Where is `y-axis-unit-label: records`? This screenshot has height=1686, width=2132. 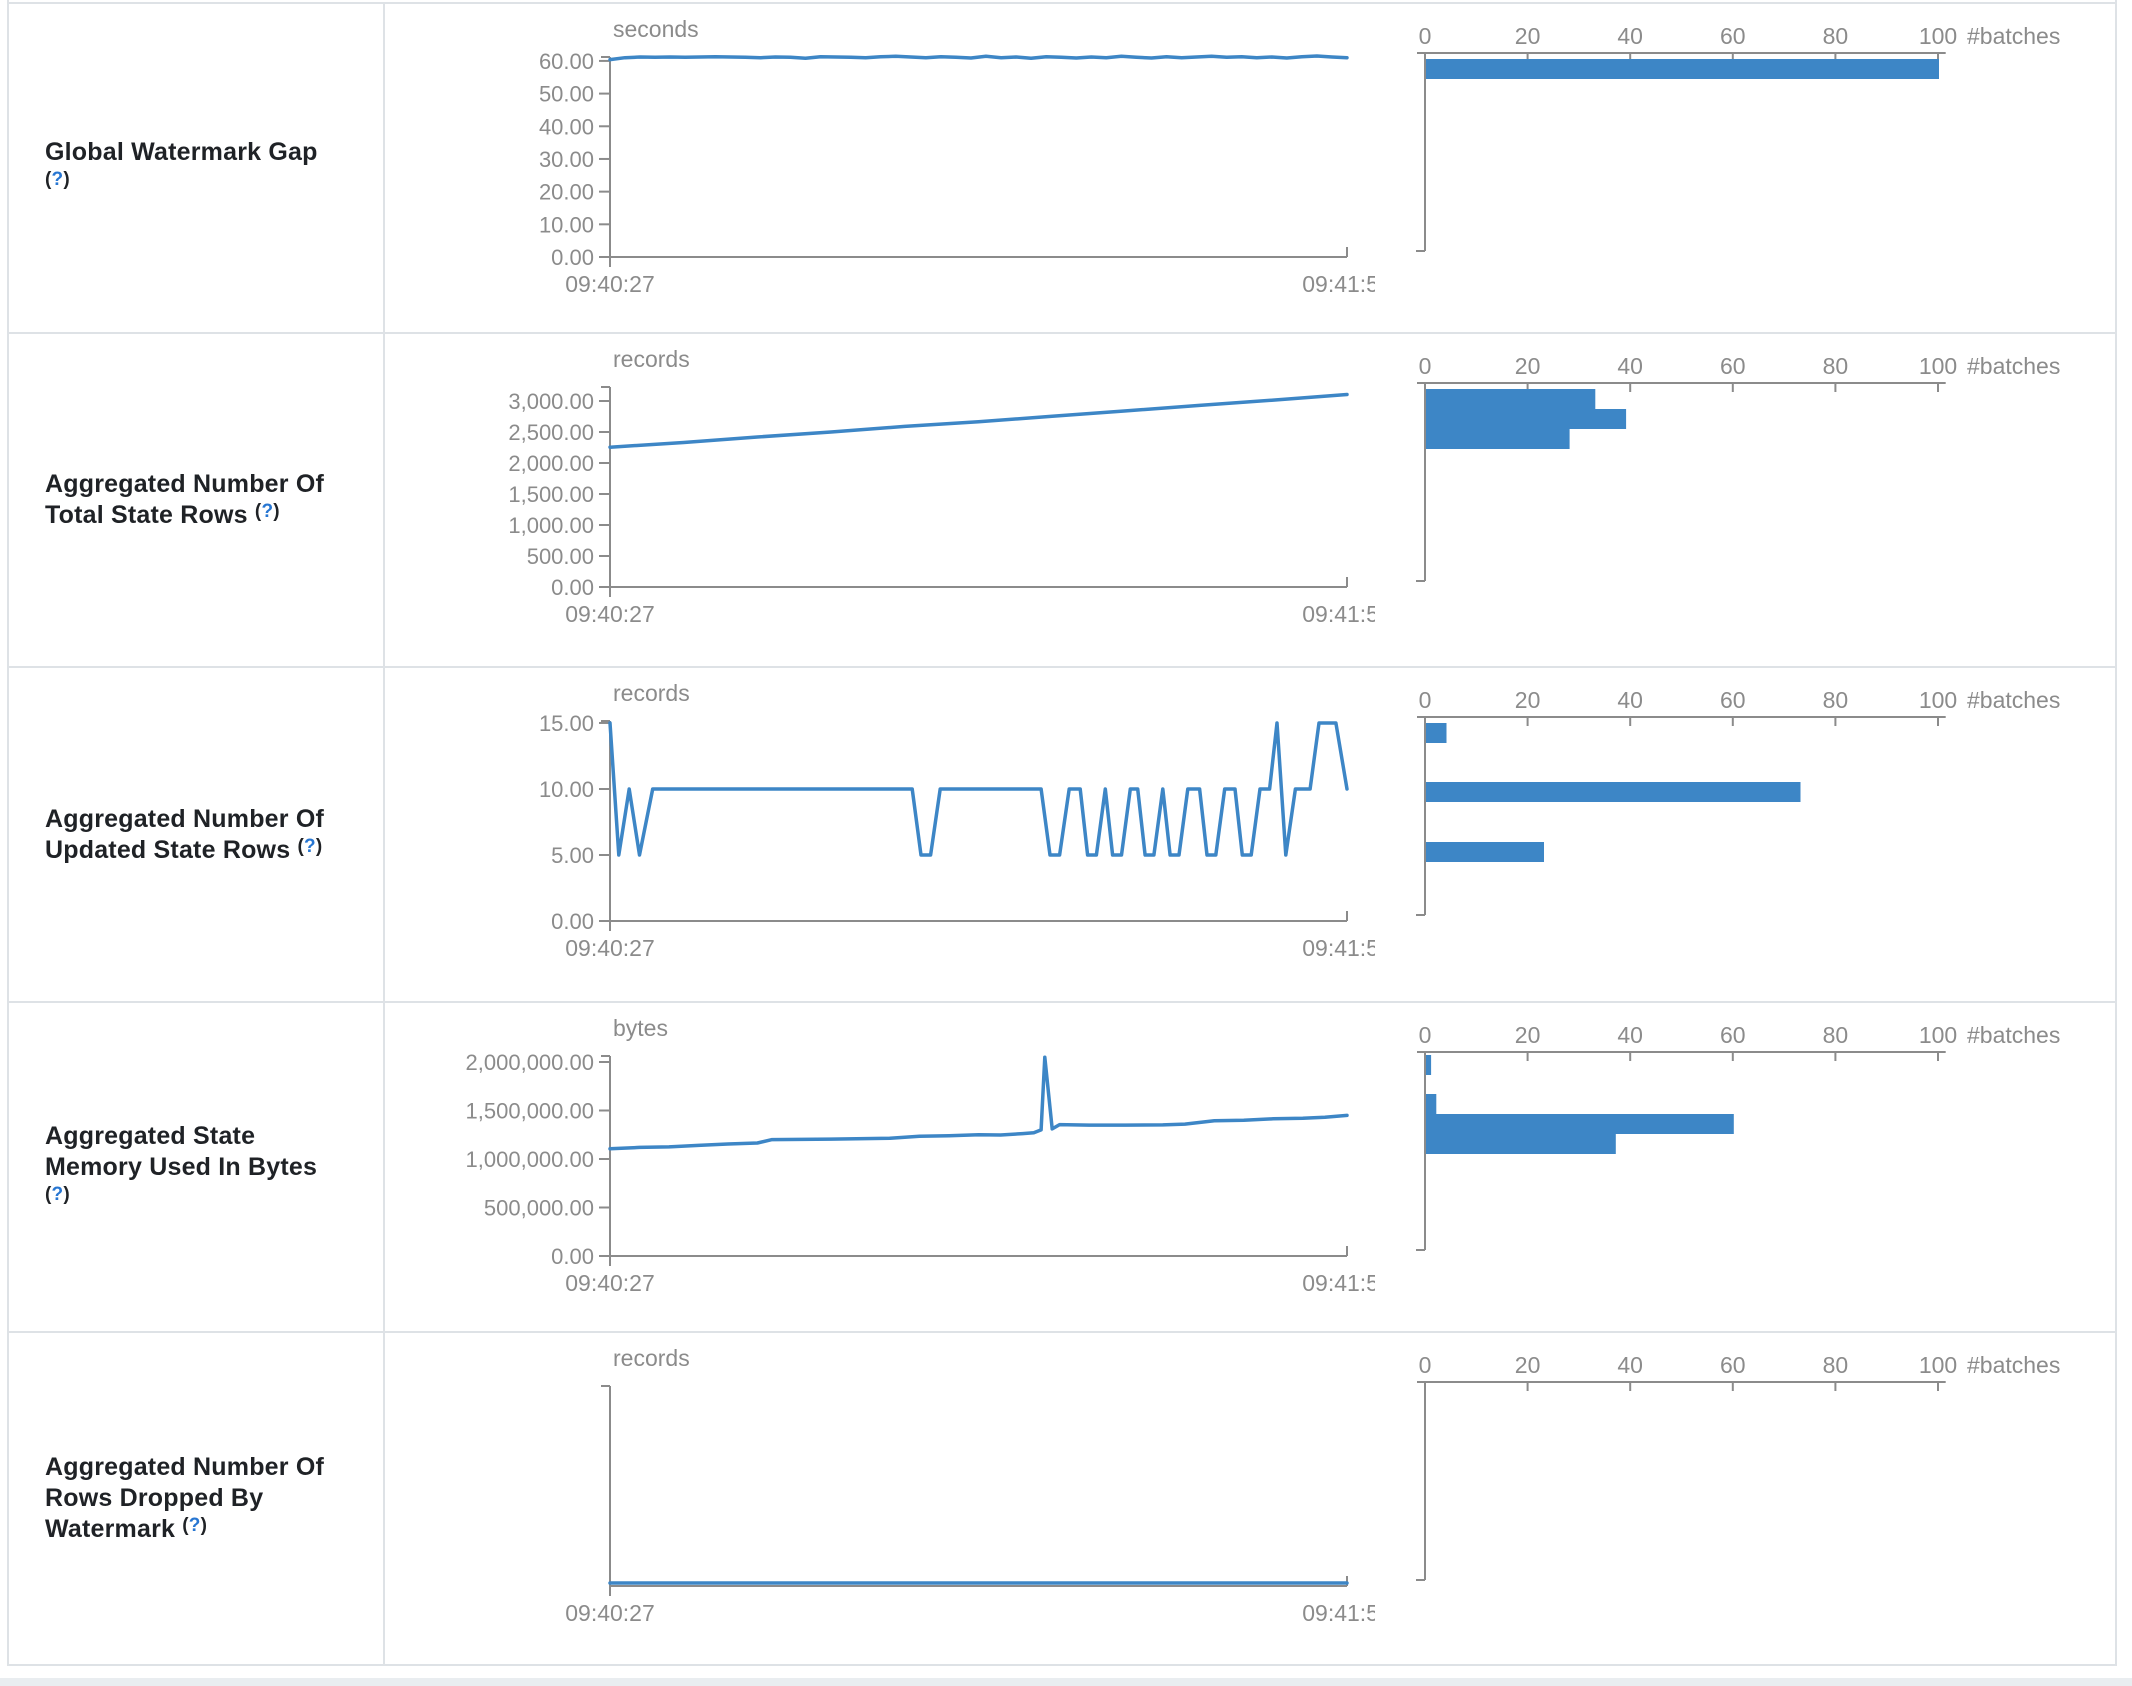
y-axis-unit-label: records is located at coordinates (651, 359).